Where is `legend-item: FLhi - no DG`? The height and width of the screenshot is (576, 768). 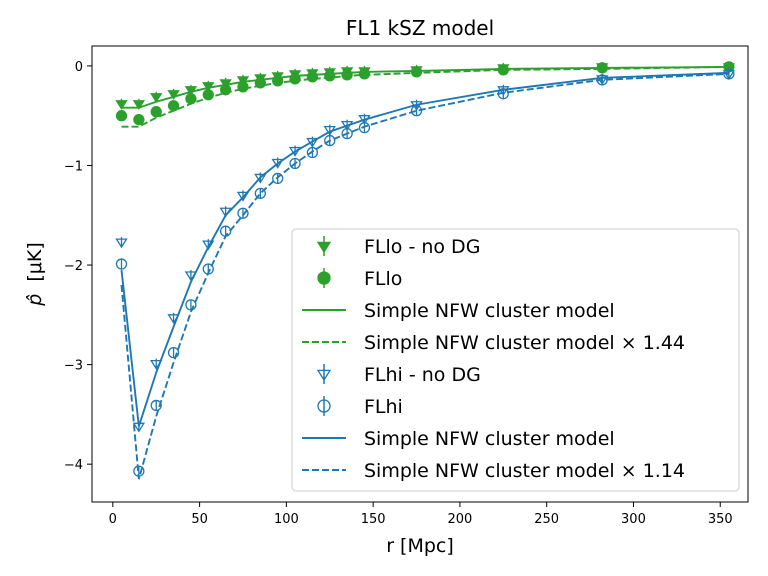 legend-item: FLhi - no DG is located at coordinates (398, 375).